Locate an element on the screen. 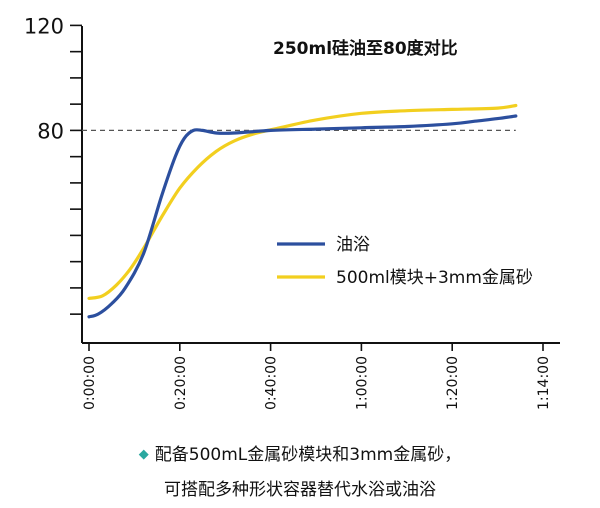  y-tick-label: 80 is located at coordinates (50, 131).